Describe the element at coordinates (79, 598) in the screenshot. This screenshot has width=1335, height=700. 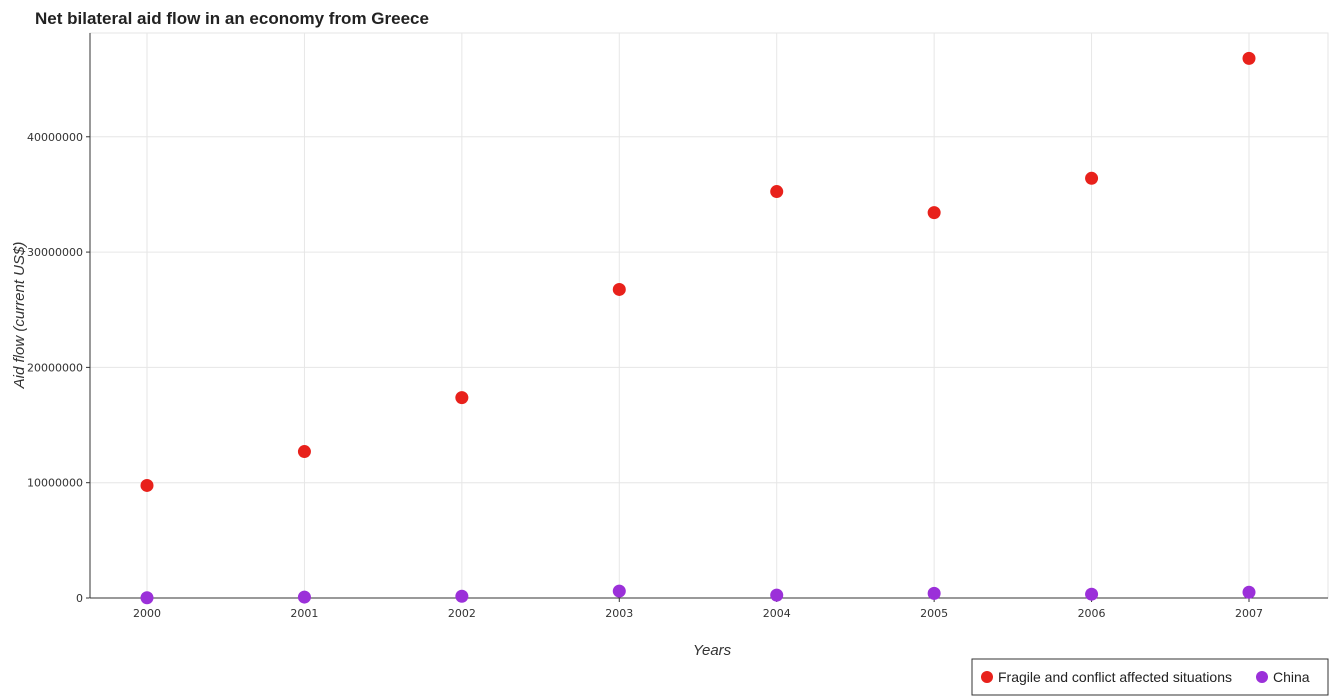
I see `y-tick-label: 0` at that location.